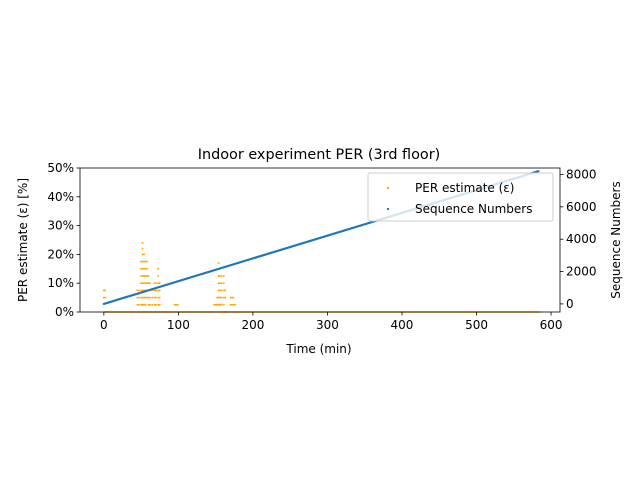 The image size is (640, 480). I want to click on right-y-tick-label: 0, so click(570, 304).